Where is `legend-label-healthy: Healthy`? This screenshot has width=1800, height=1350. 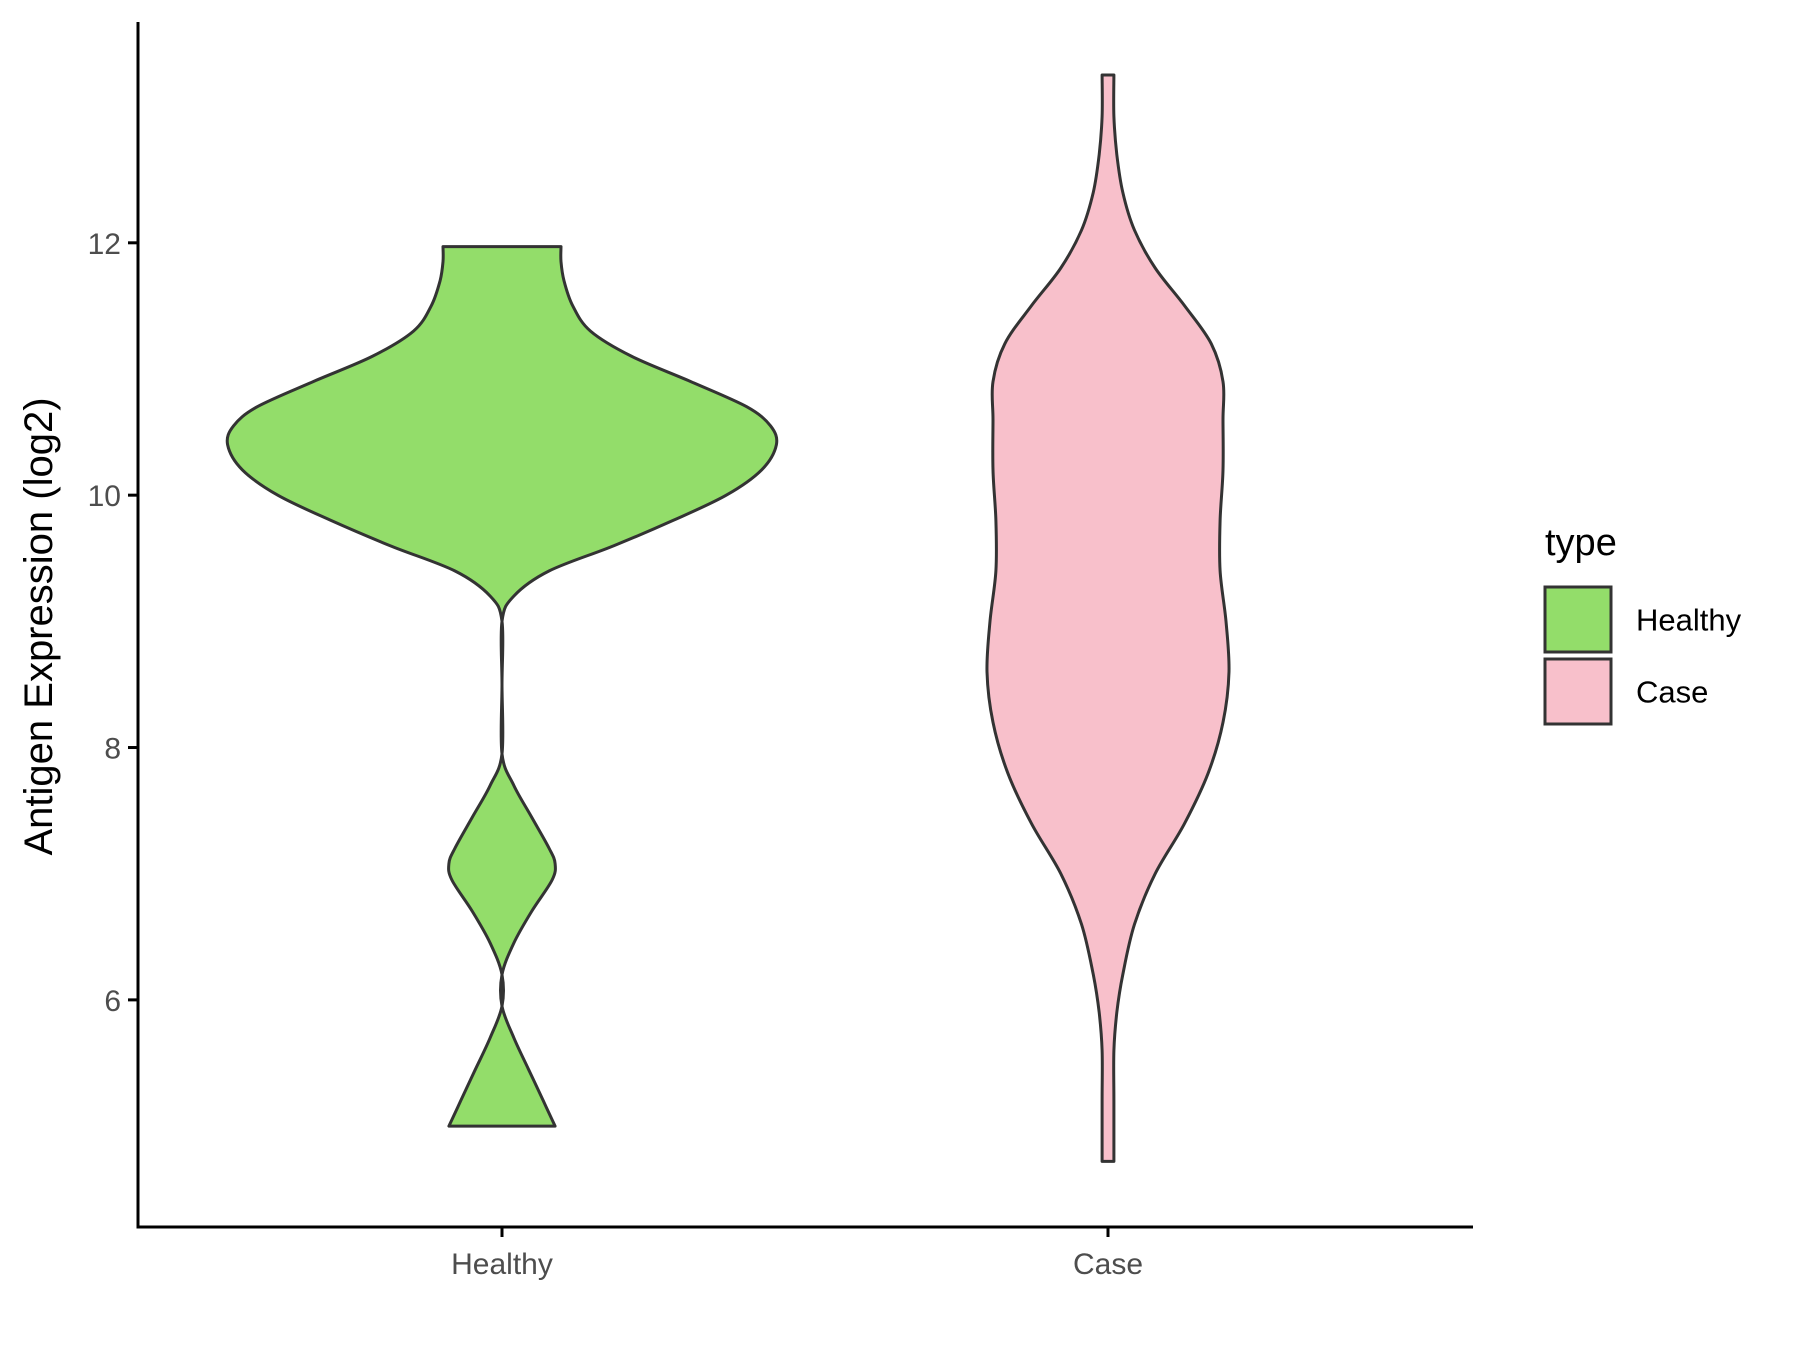 legend-label-healthy: Healthy is located at coordinates (1689, 620).